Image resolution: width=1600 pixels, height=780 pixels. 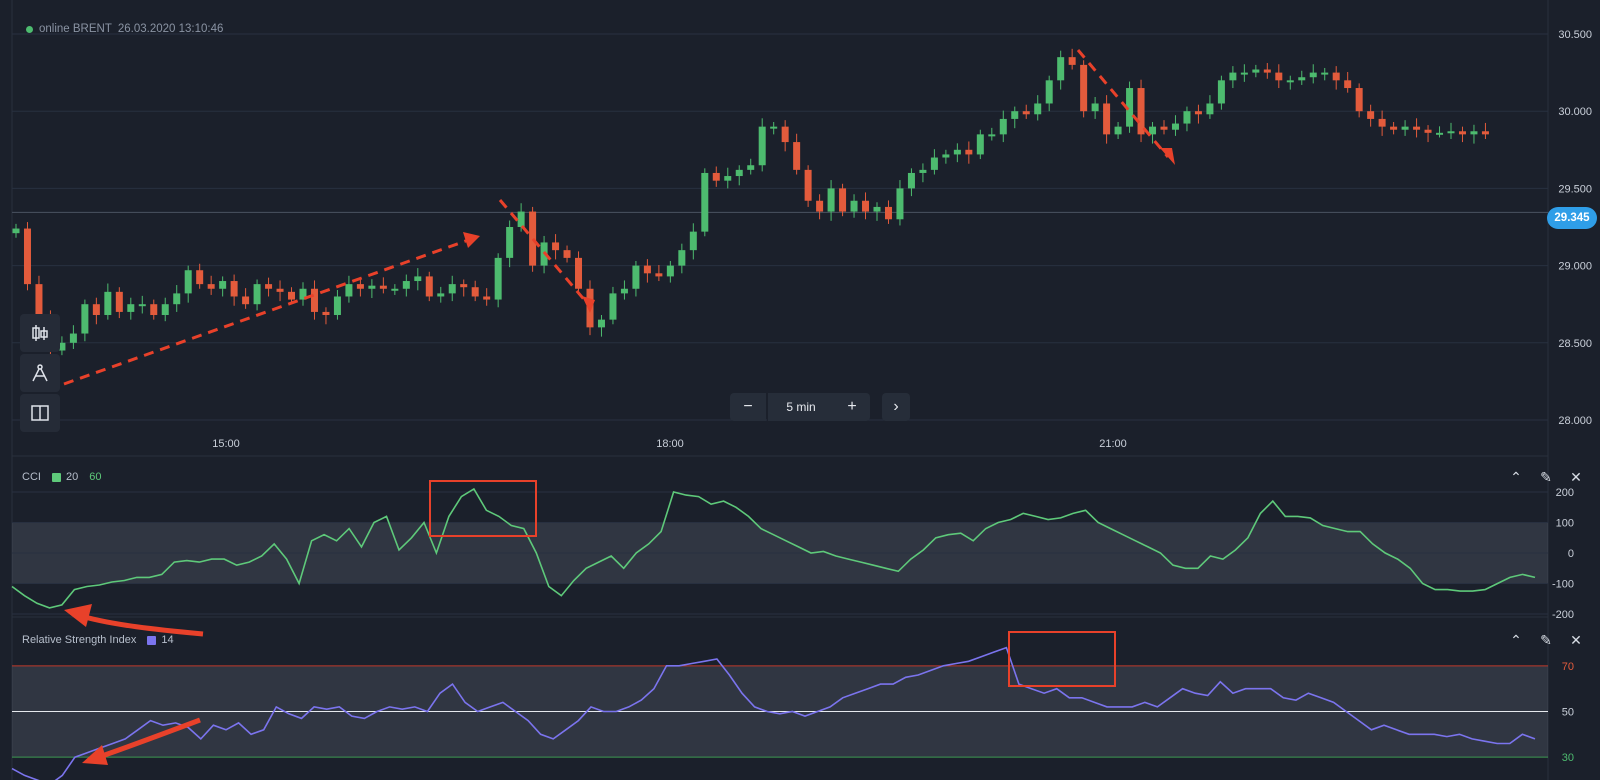 I want to click on price-tick-label: 30.500, so click(x=1575, y=35).